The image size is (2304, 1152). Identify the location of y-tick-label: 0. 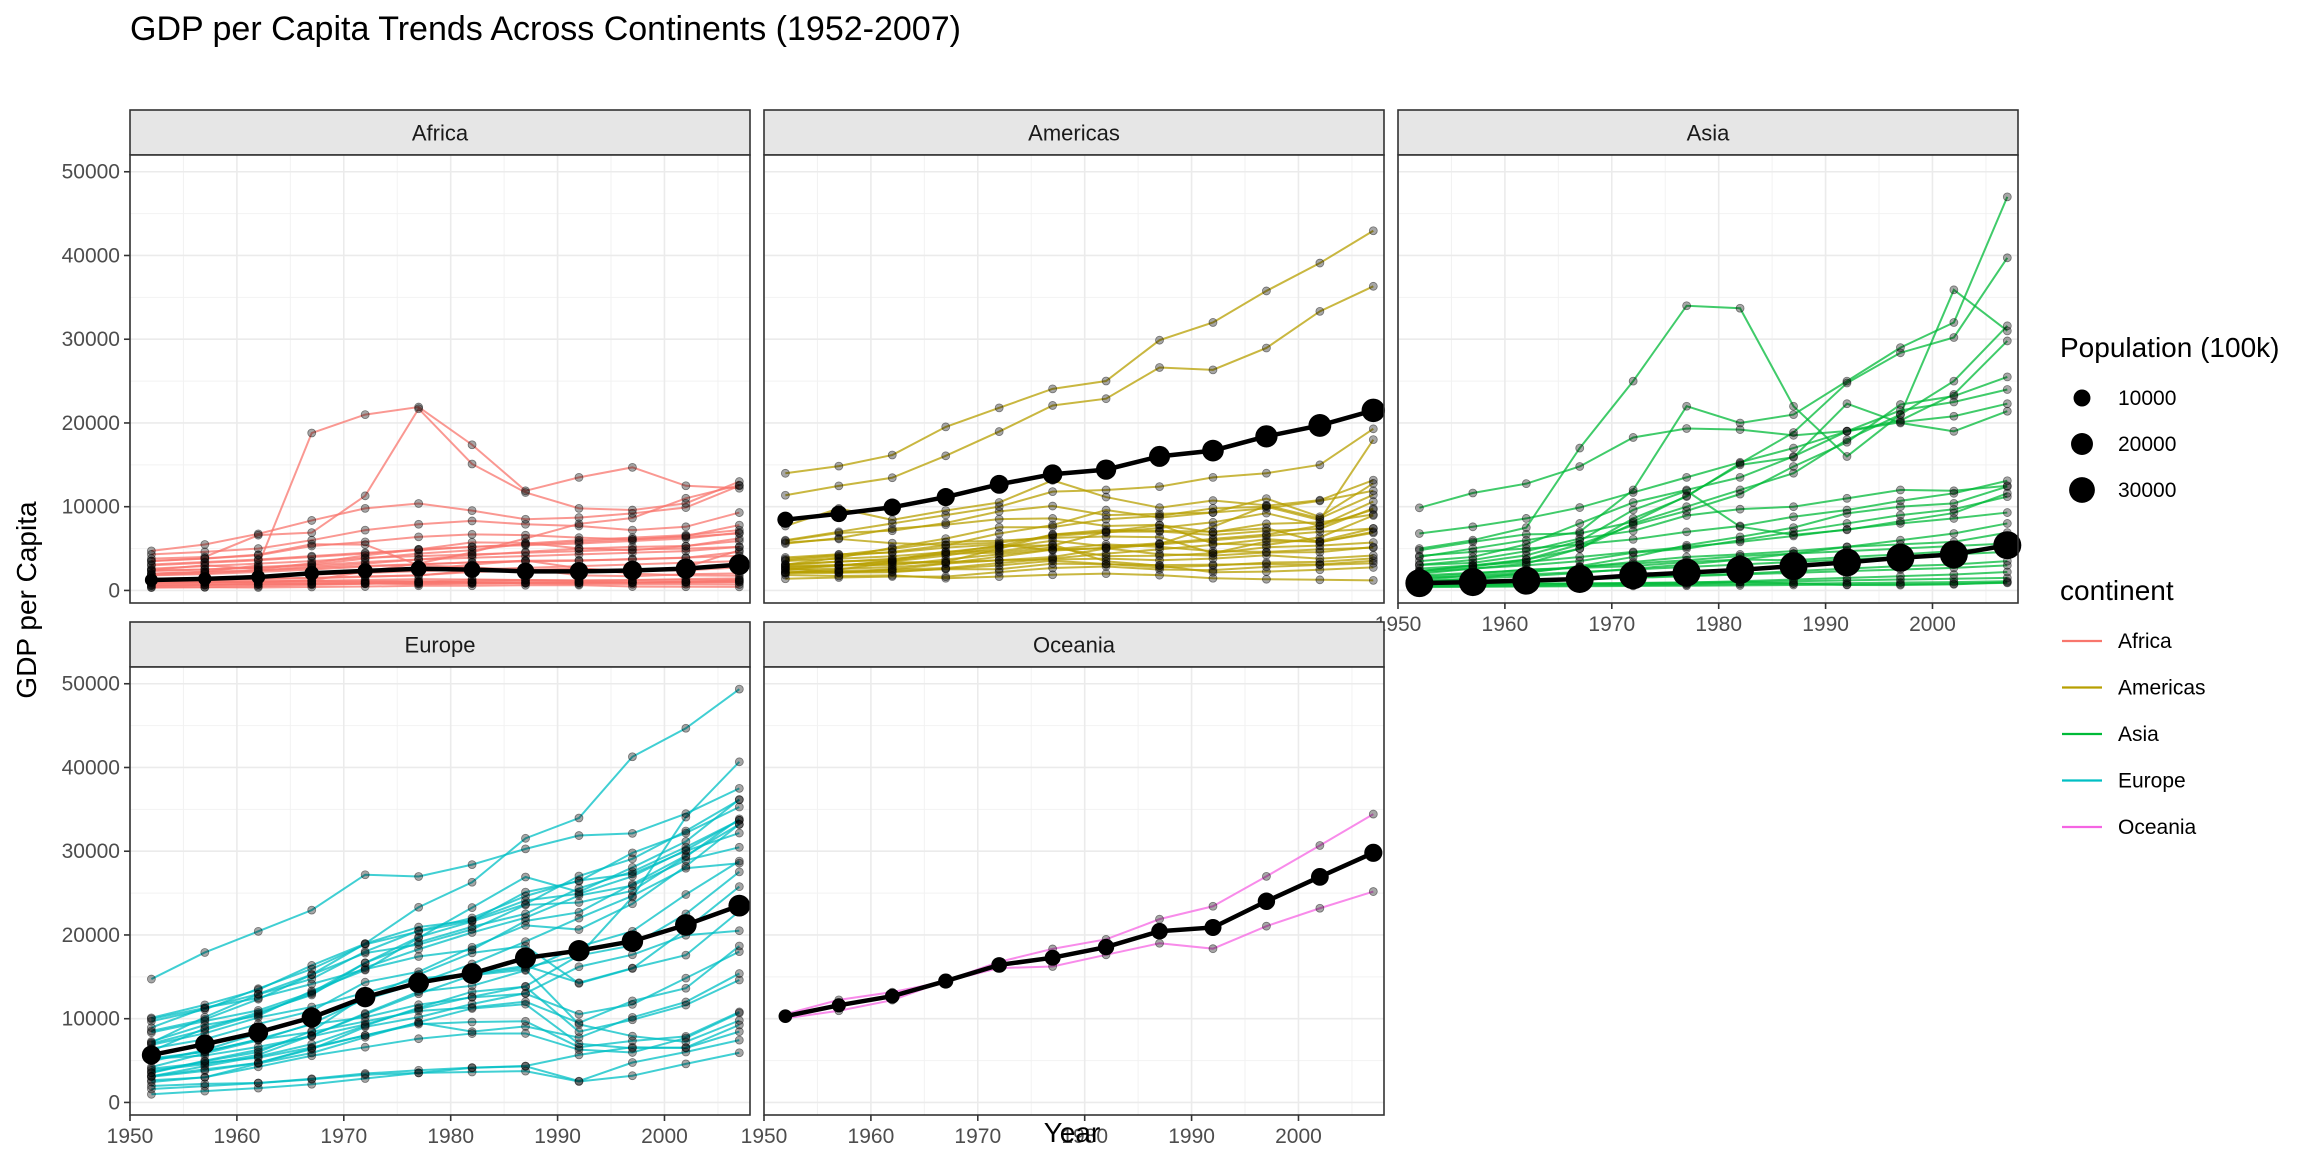
(114, 590).